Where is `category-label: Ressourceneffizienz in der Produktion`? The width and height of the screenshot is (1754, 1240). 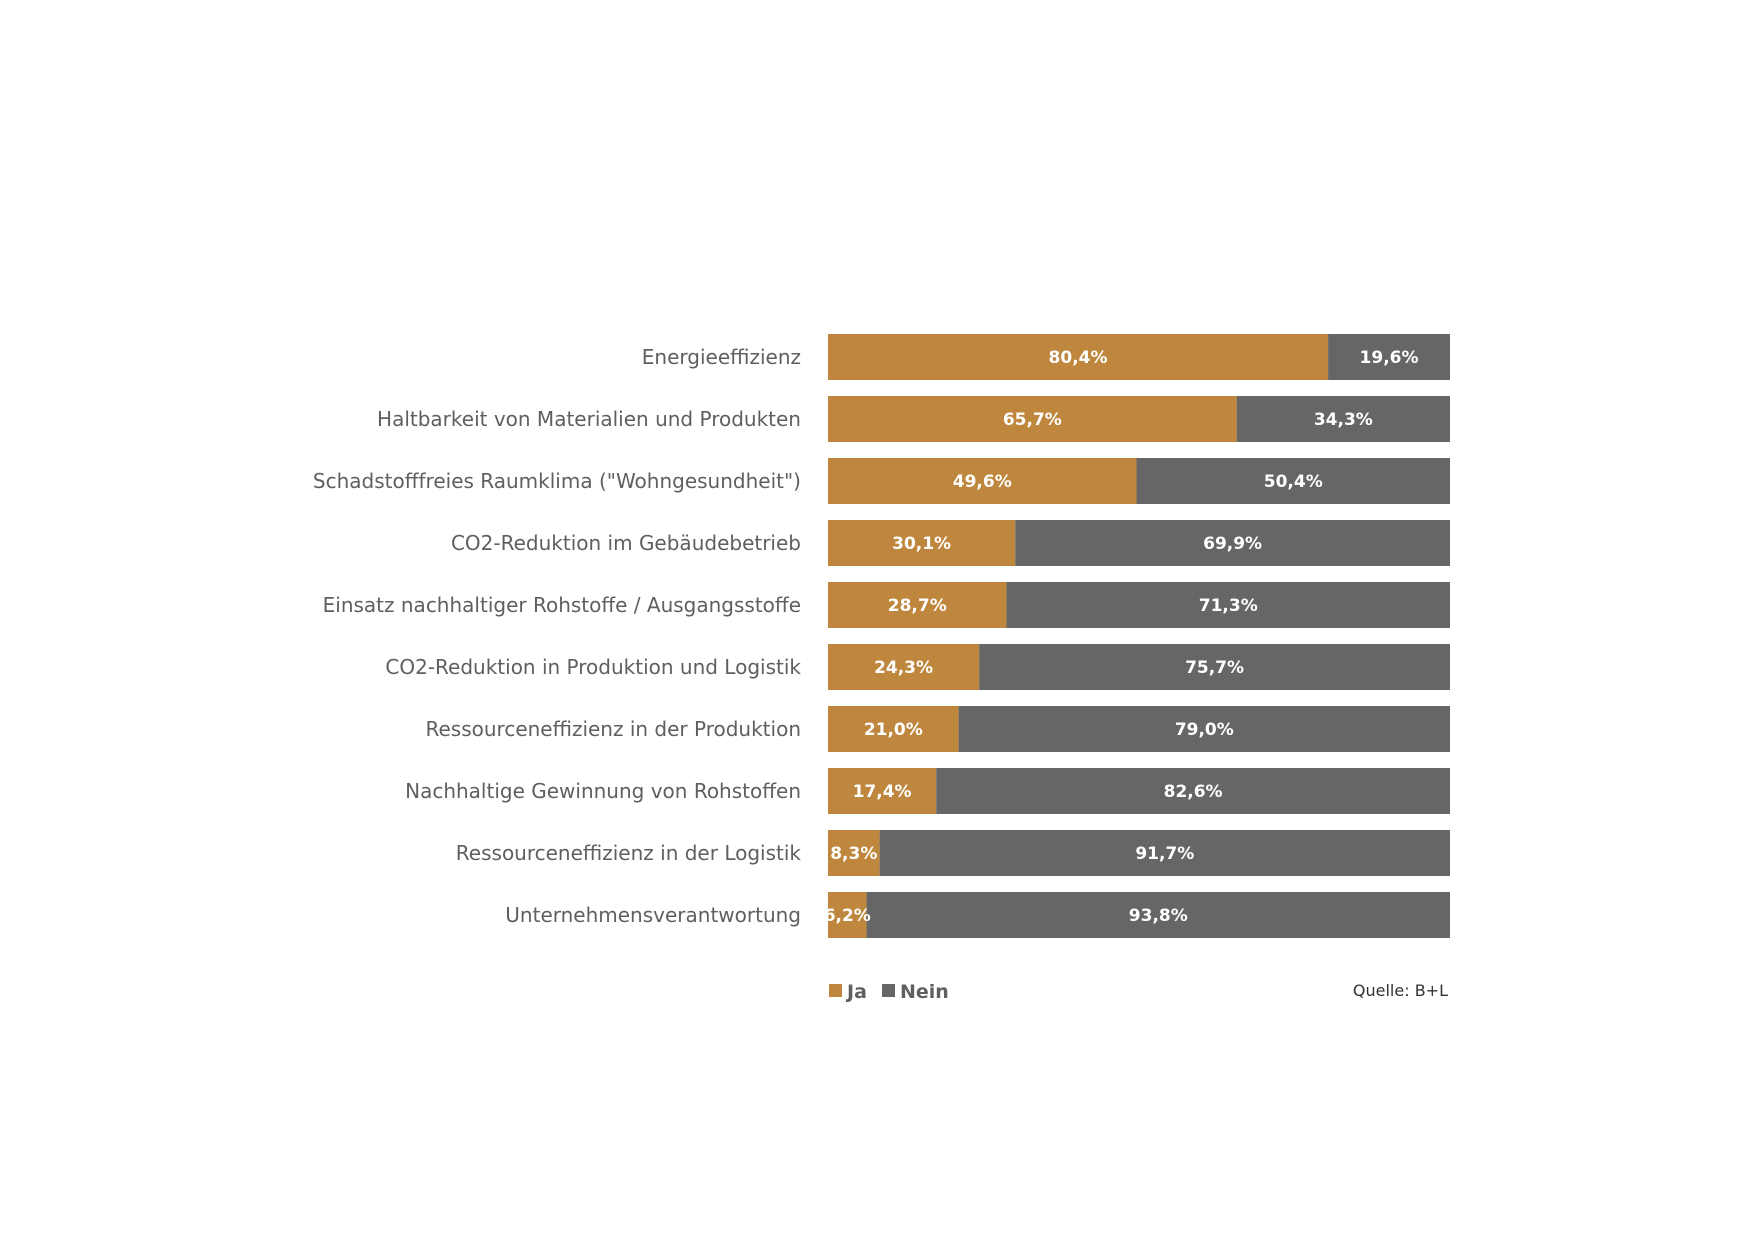 category-label: Ressourceneffizienz in der Produktion is located at coordinates (613, 729).